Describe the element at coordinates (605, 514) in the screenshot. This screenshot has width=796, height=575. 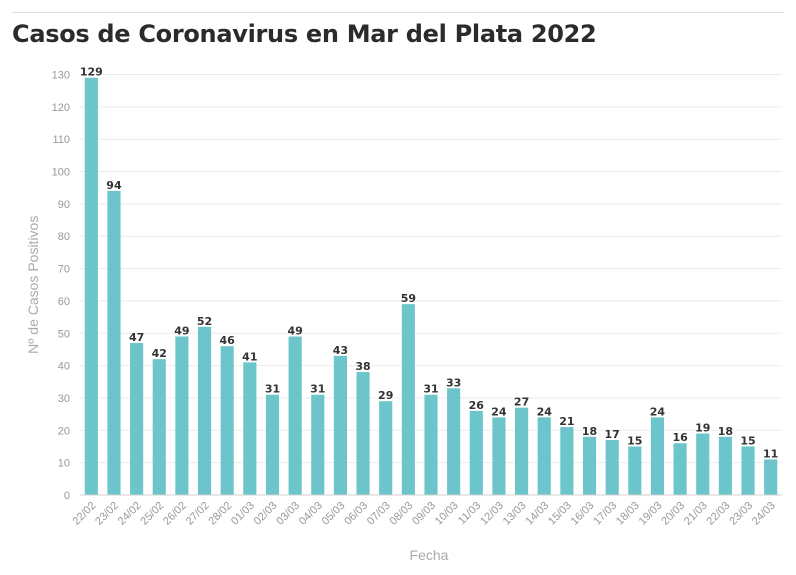
I see `x-tick-label: 17/03` at that location.